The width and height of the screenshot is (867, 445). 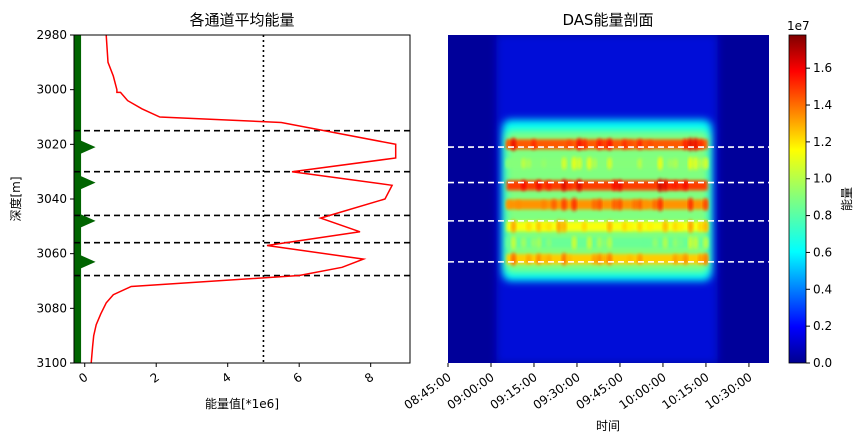 I want to click on colorbar-tick-label: 0.4, so click(x=822, y=289).